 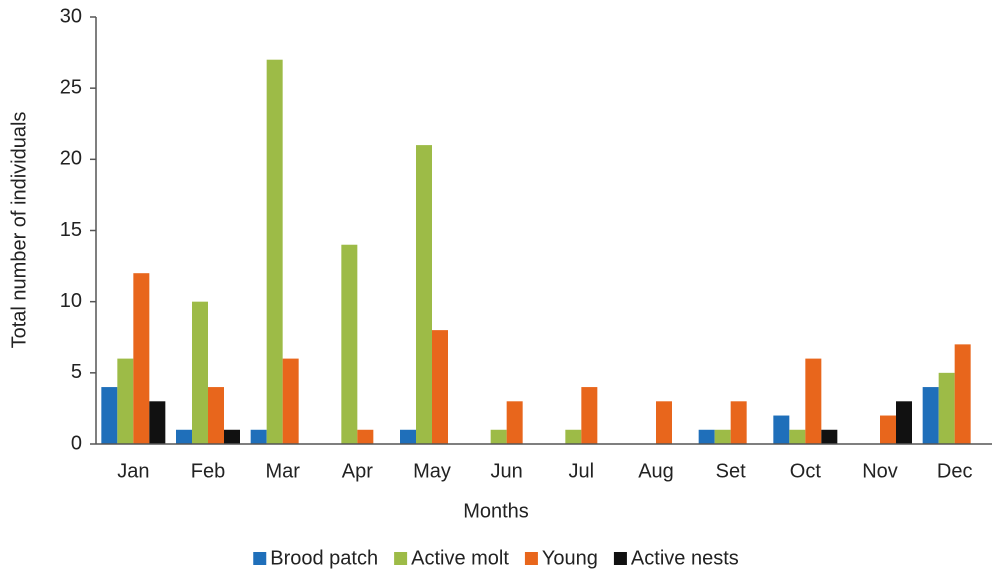 What do you see at coordinates (496, 511) in the screenshot?
I see `x-axis-label: Months` at bounding box center [496, 511].